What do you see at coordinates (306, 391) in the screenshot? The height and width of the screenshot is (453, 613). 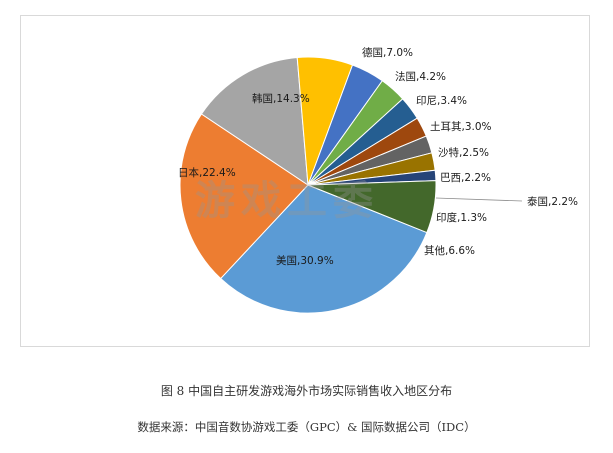 I see `figure-caption: 图 8 中国自主研发游戏海外市场实际销售收入地区分布` at bounding box center [306, 391].